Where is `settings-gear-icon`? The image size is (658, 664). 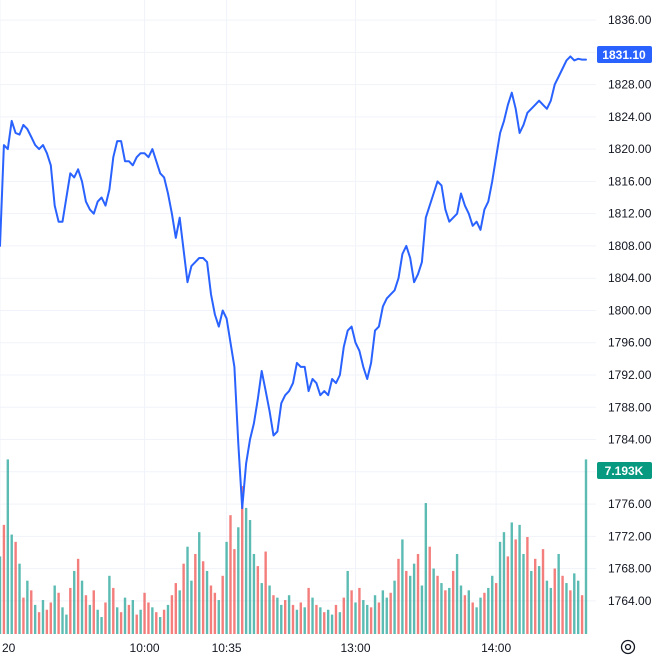
settings-gear-icon is located at coordinates (628, 647).